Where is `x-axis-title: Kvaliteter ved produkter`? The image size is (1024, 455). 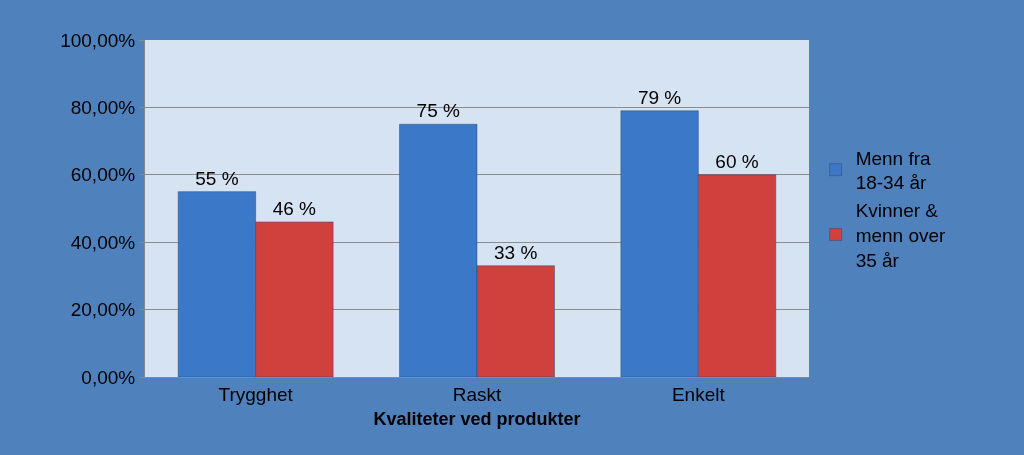
x-axis-title: Kvaliteter ved produkter is located at coordinates (477, 418).